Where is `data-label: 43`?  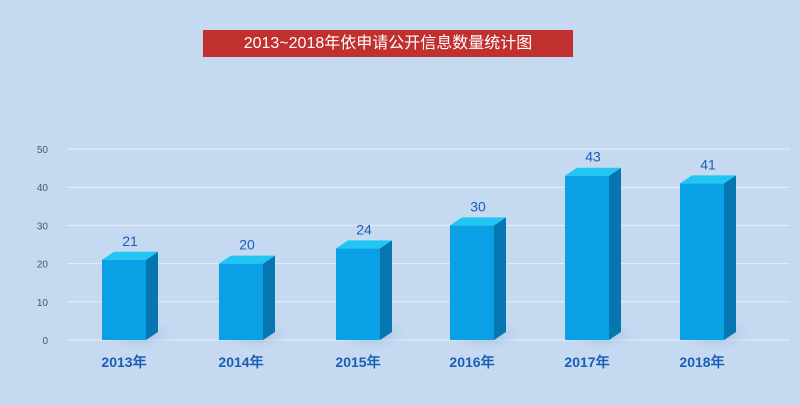
data-label: 43 is located at coordinates (593, 157).